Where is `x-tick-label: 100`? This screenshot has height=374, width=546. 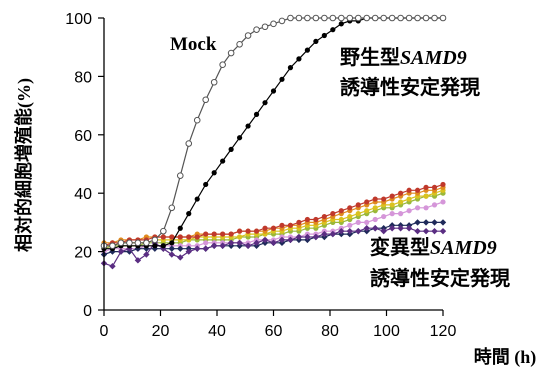
x-tick-label: 100 is located at coordinates (386, 331).